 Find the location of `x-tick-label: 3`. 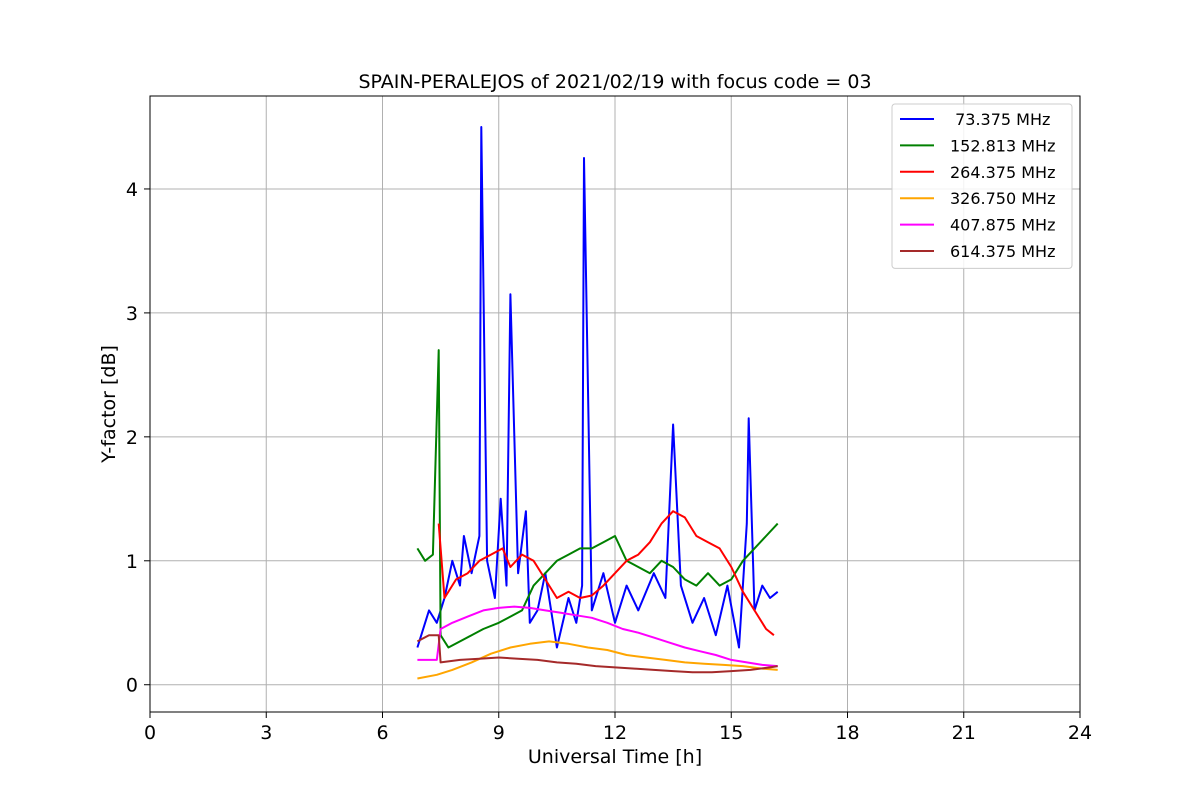

x-tick-label: 3 is located at coordinates (266, 733).